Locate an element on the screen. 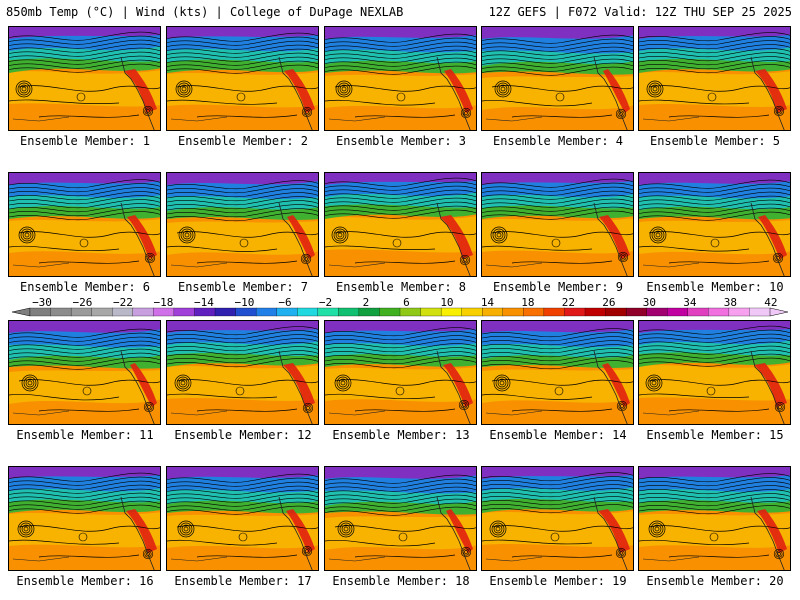  member-label: Ensemble Member: 3 is located at coordinates (401, 141).